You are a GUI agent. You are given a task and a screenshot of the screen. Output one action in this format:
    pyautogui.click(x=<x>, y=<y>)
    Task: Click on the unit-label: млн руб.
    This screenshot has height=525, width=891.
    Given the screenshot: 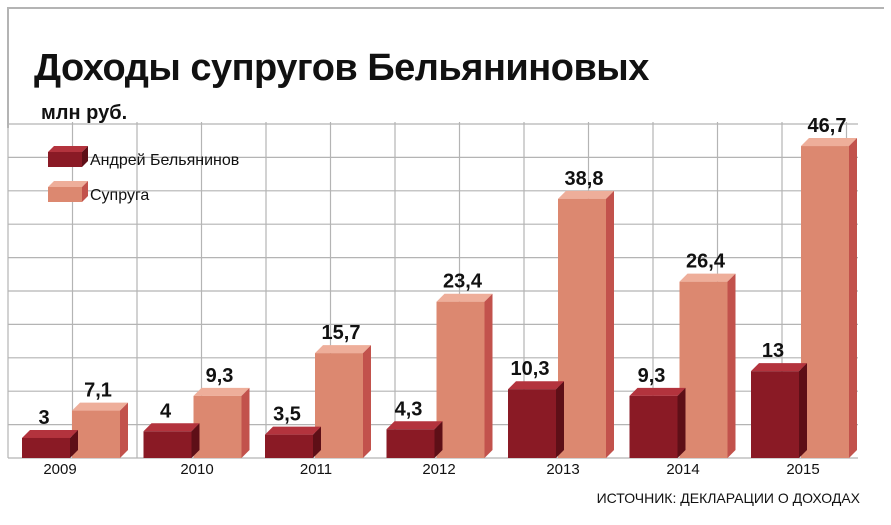 What is the action you would take?
    pyautogui.click(x=84, y=113)
    